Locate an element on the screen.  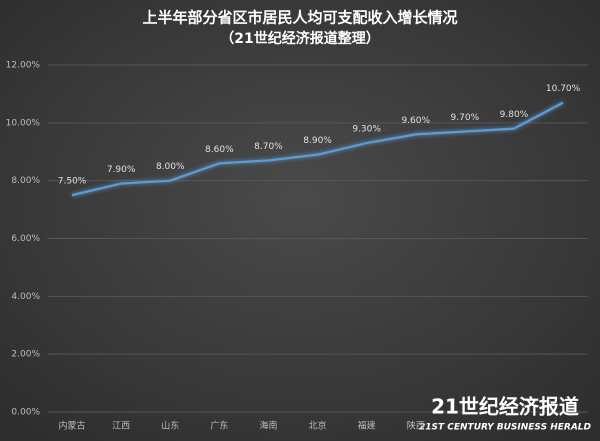
data-label: 8.60% is located at coordinates (219, 150).